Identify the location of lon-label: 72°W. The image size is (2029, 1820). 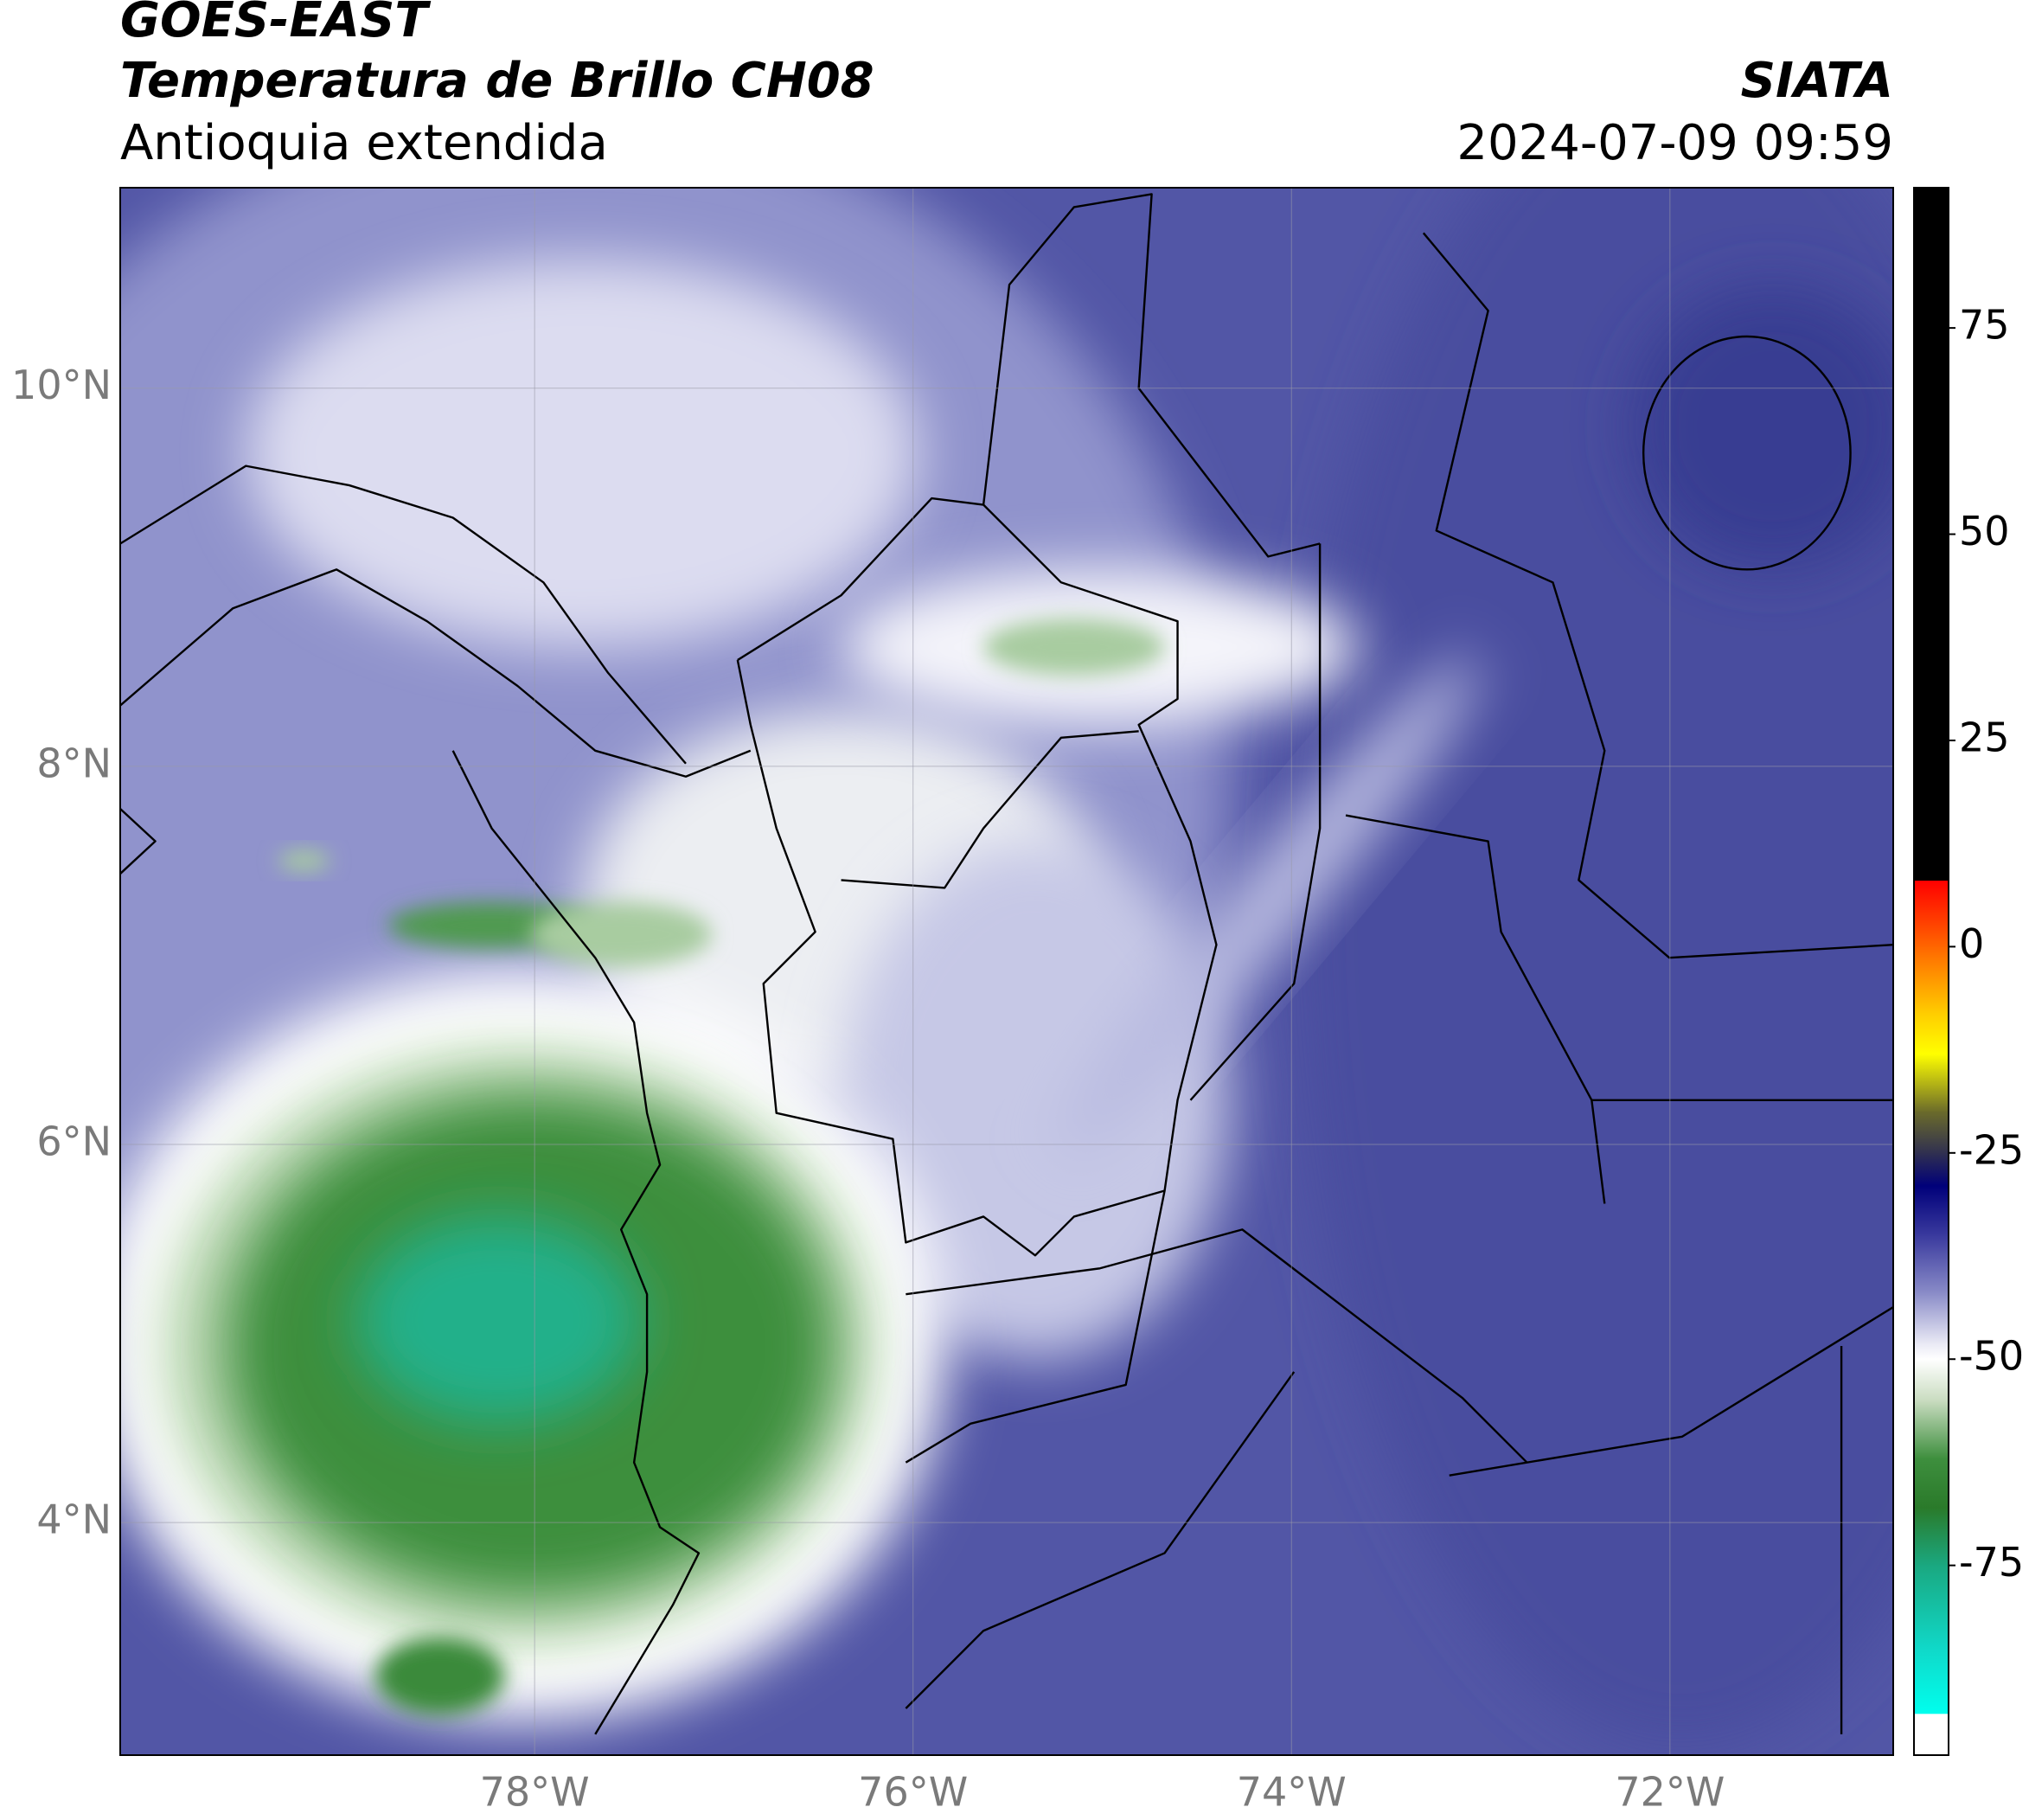
(1670, 1792).